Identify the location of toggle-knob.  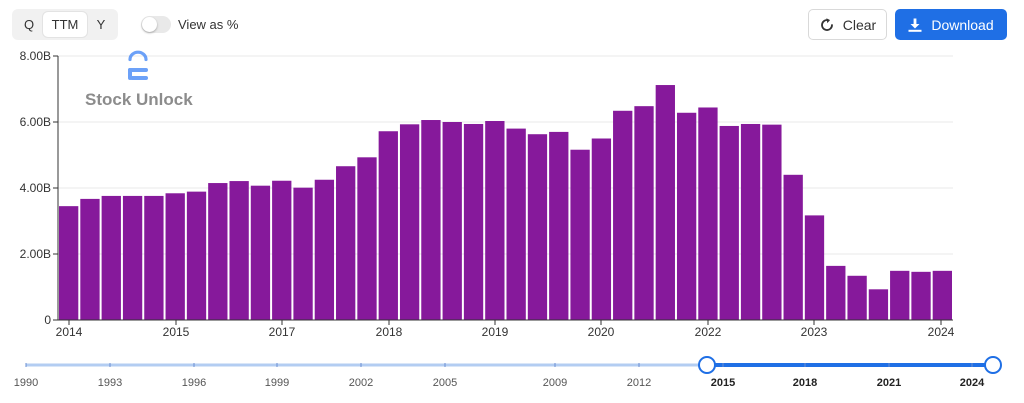
(149, 24).